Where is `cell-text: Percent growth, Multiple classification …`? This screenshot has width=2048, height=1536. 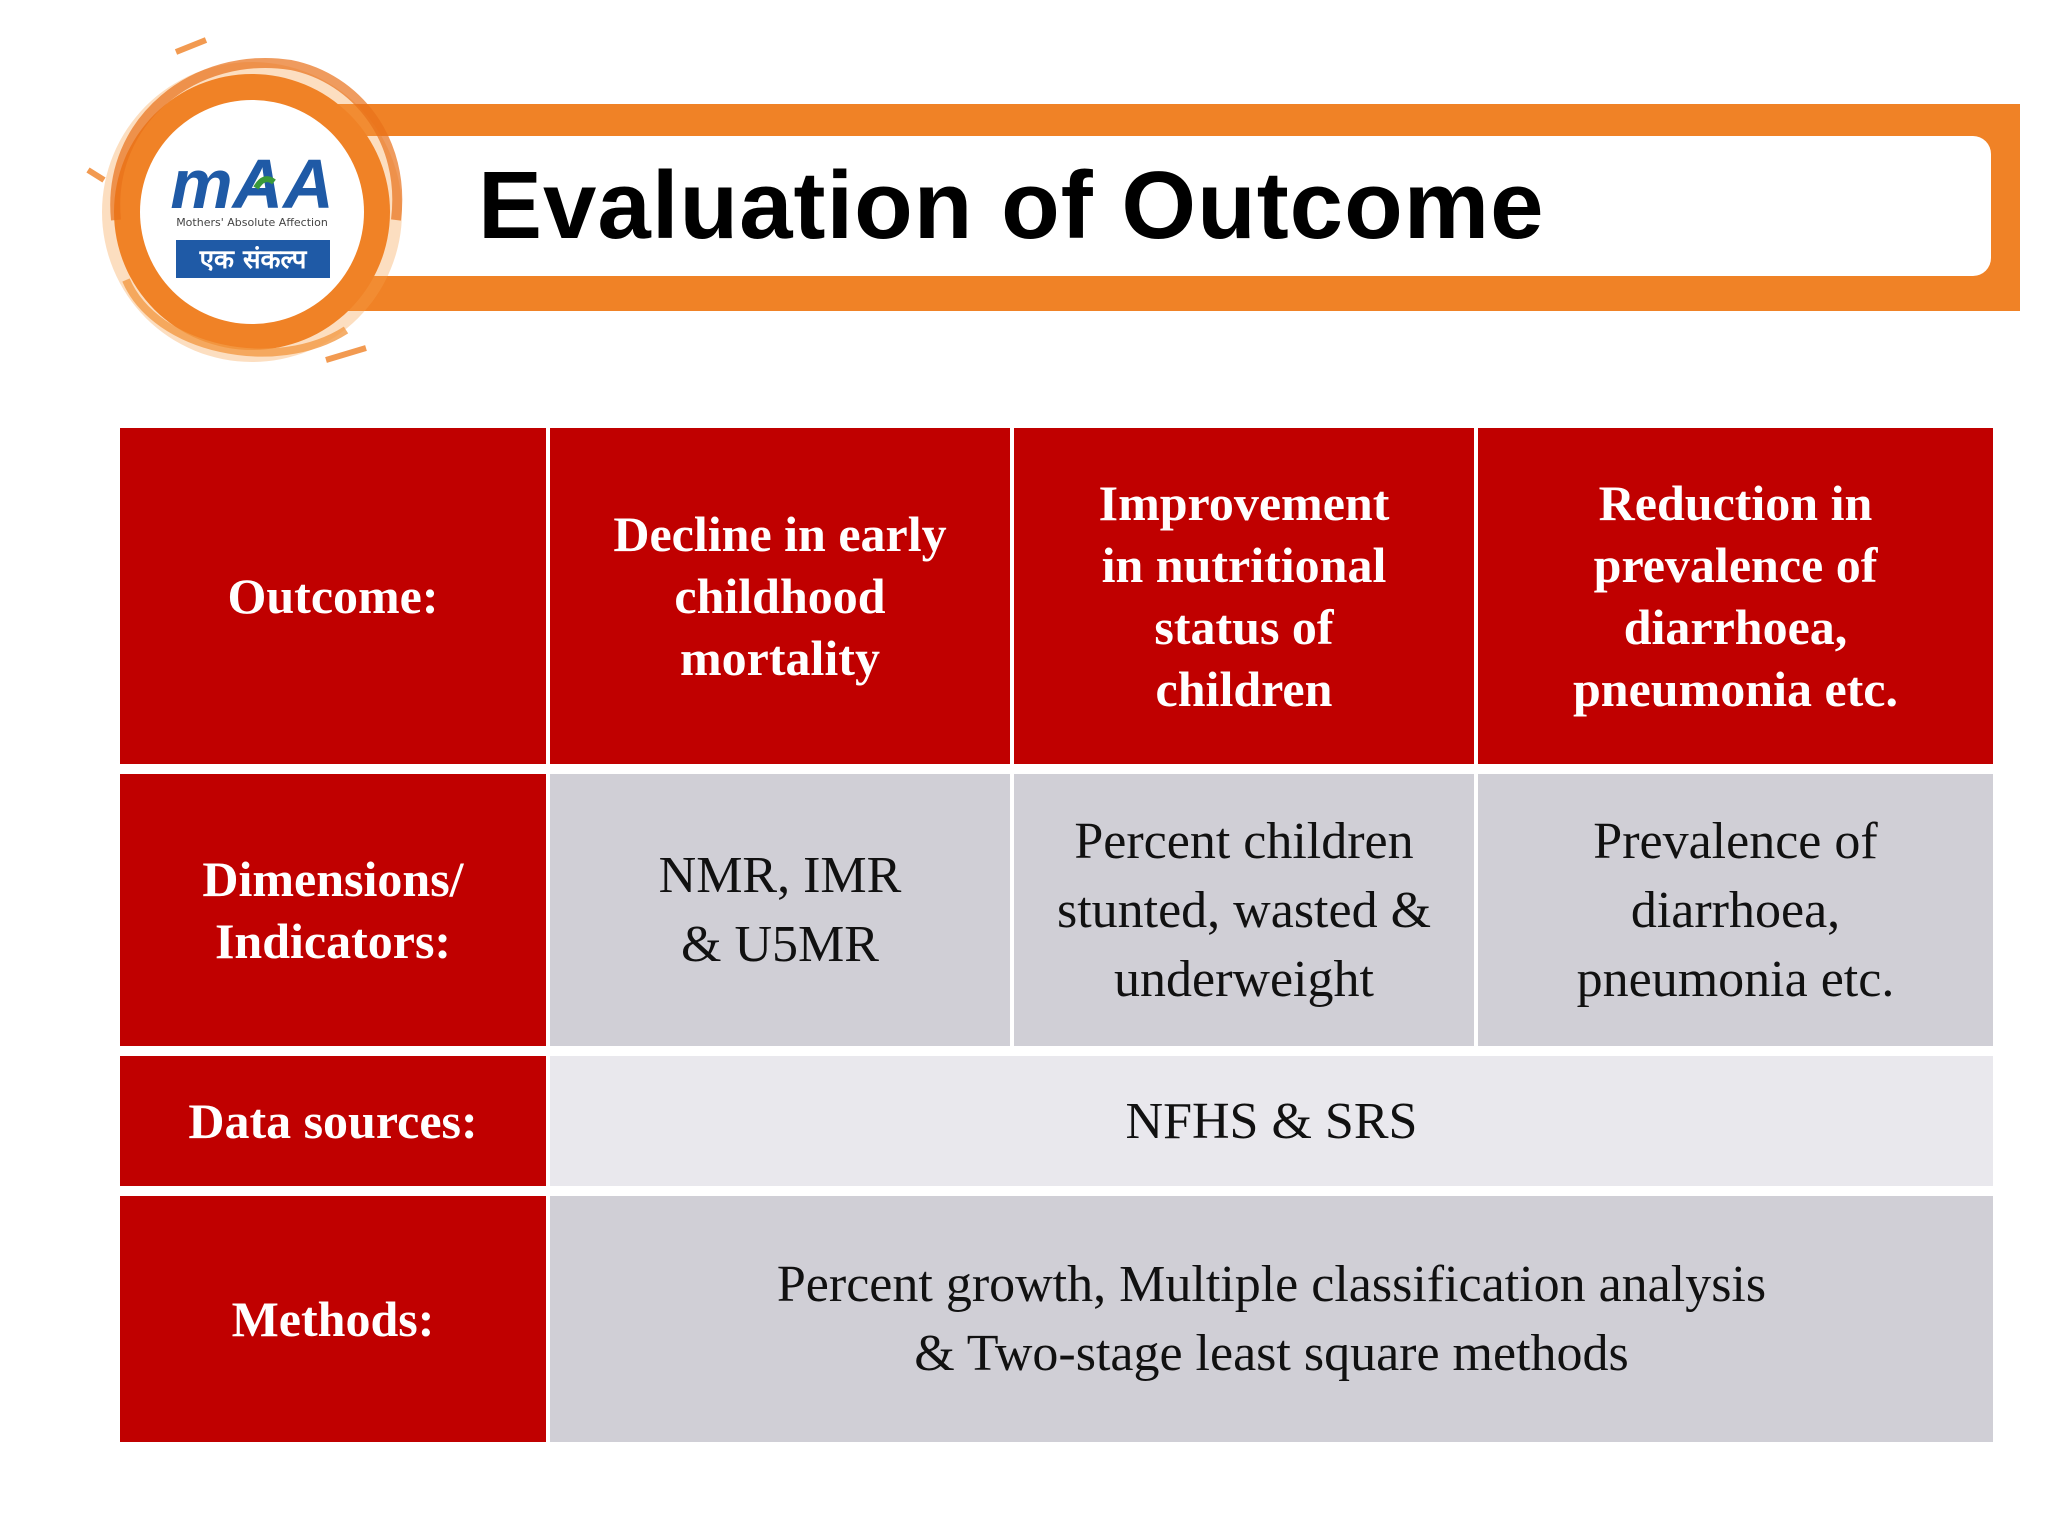
cell-text: Percent growth, Multiple classification … is located at coordinates (1271, 1319).